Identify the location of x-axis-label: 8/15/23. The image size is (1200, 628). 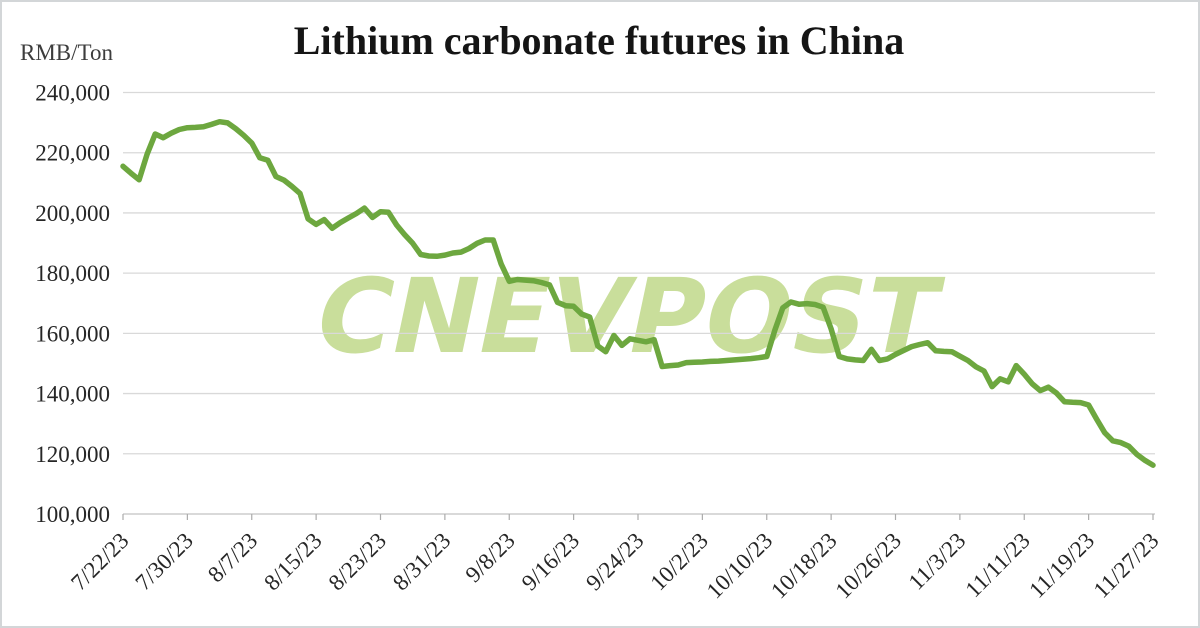
(292, 561).